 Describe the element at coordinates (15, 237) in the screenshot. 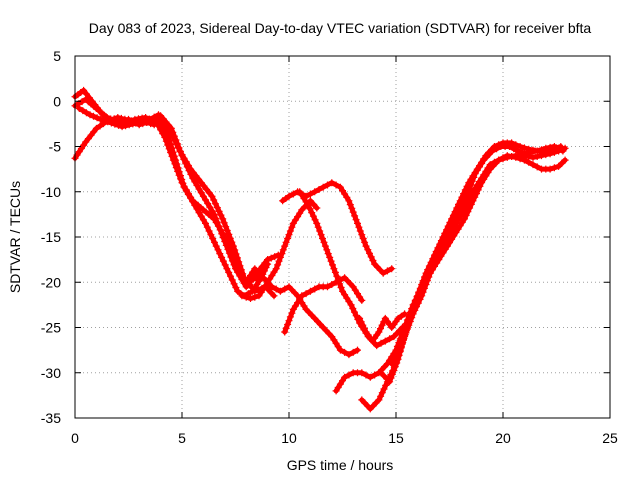

I see `y-axis-title: SDTVAR / TECUs` at that location.